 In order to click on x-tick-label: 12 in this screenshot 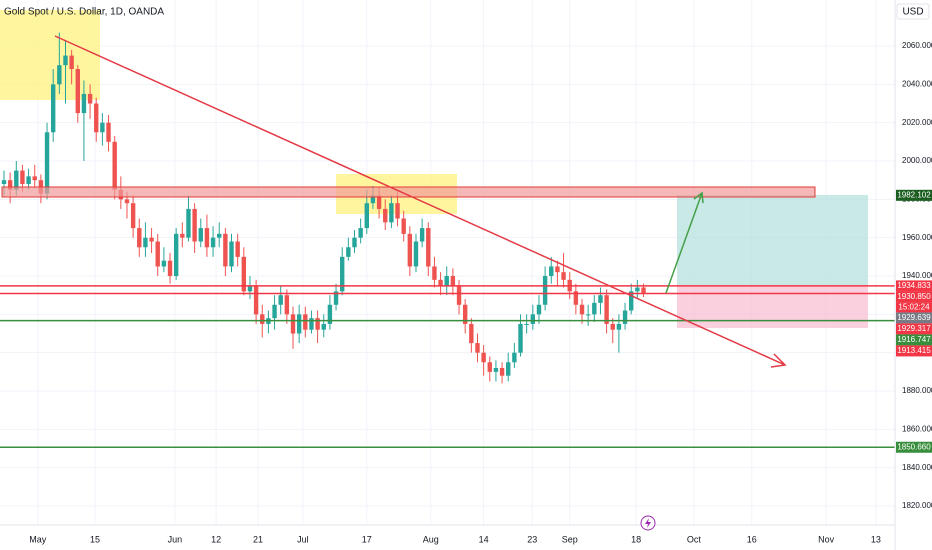, I will do `click(216, 539)`.